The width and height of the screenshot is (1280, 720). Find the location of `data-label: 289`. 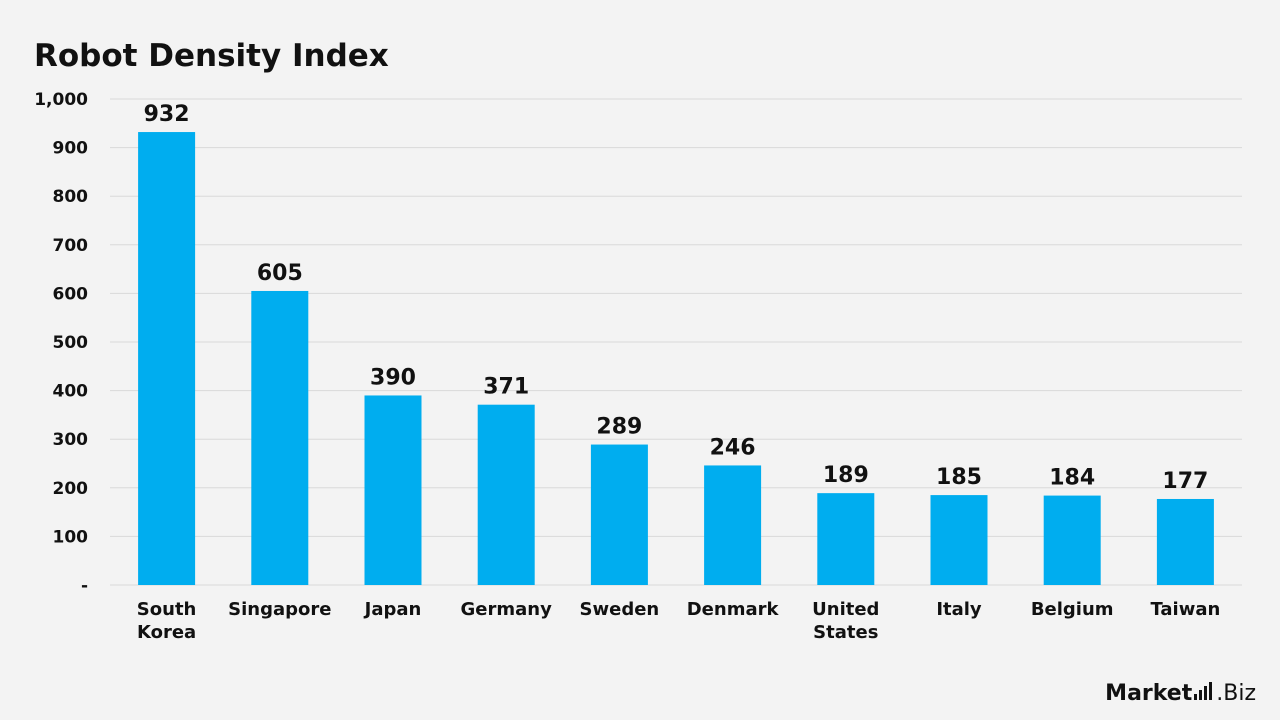

data-label: 289 is located at coordinates (619, 427).